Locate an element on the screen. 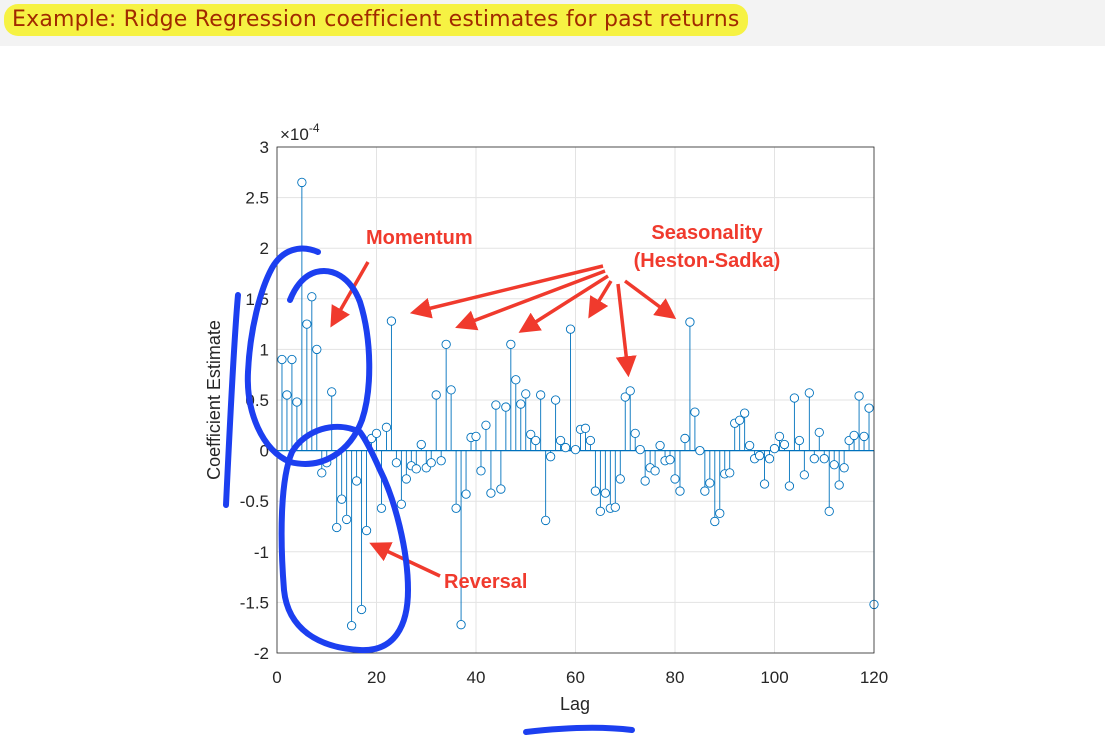 This screenshot has height=741, width=1105. y-tick-label: 1 is located at coordinates (264, 349).